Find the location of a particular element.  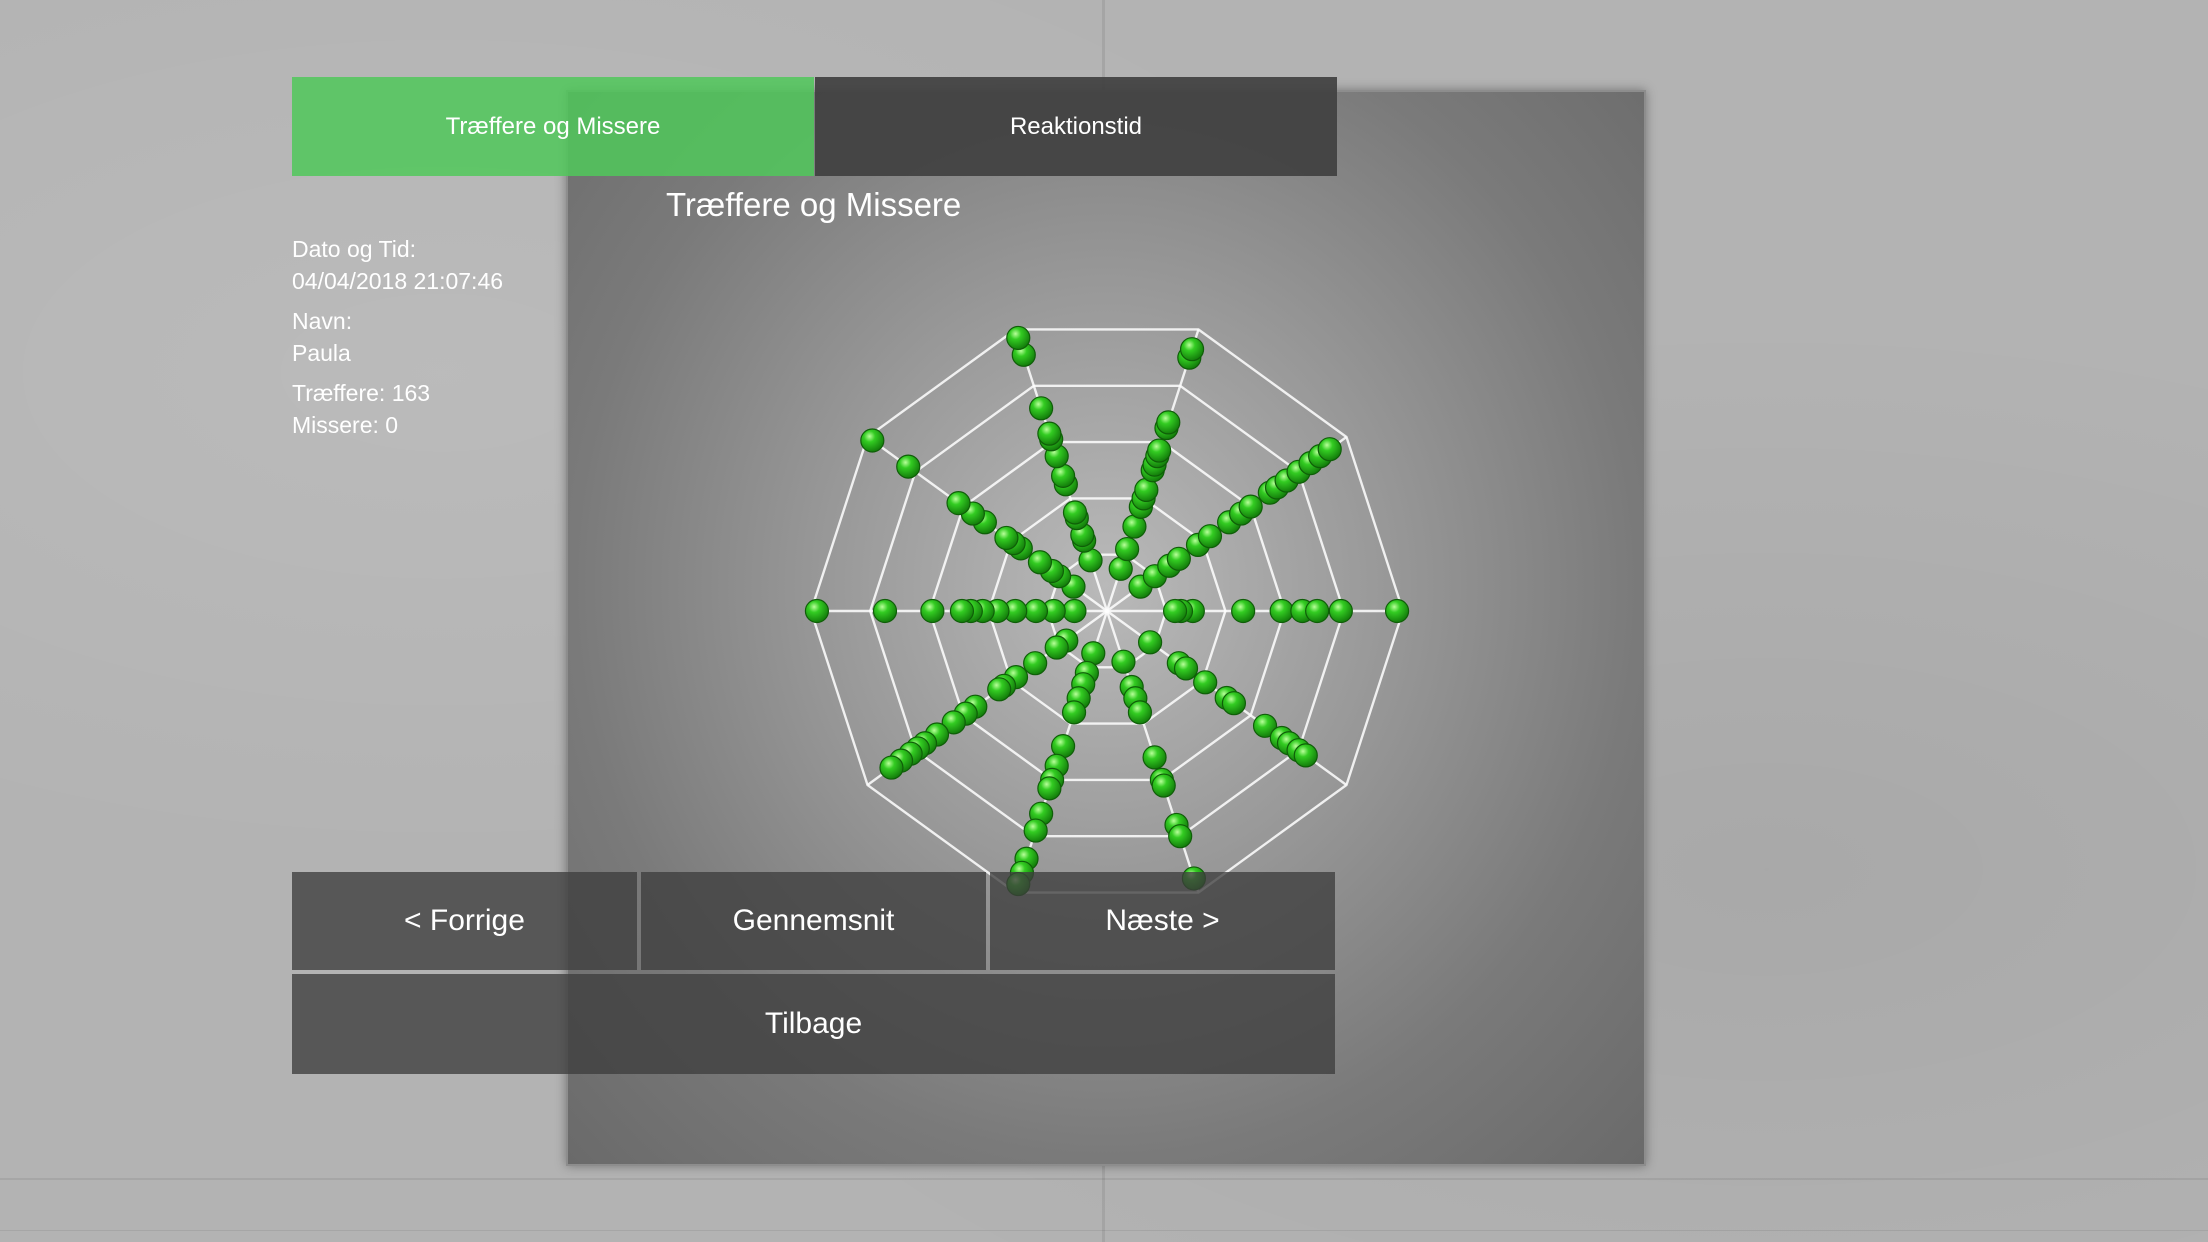

score-info: Træffere: 163 Missere: 0 is located at coordinates (361, 409).